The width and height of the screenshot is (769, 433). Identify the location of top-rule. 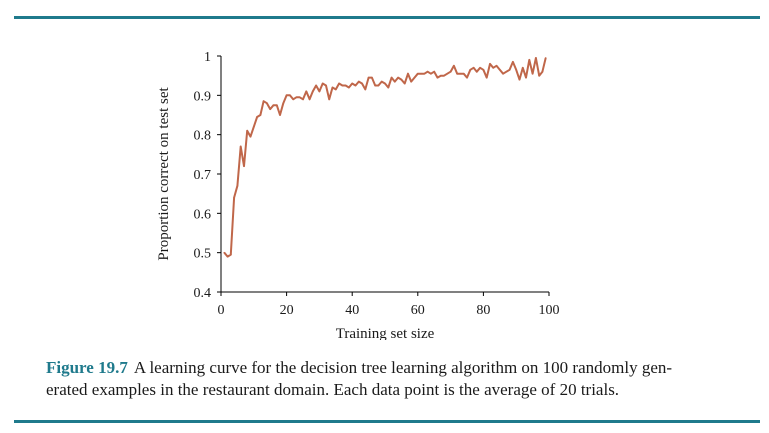
(387, 17).